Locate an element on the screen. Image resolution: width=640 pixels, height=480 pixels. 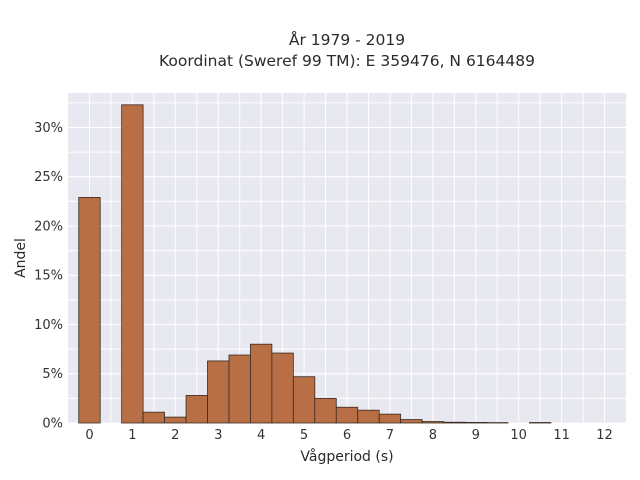
y-tick-label: 30% is located at coordinates (48, 128).